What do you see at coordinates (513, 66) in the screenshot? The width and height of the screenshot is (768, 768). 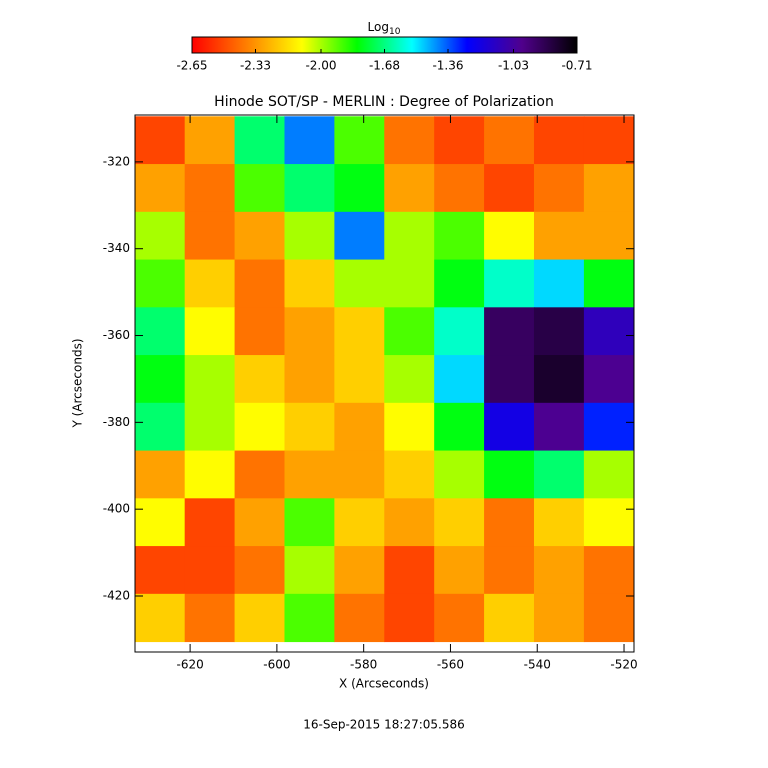 I see `colorbar-tick-label: -1.03` at bounding box center [513, 66].